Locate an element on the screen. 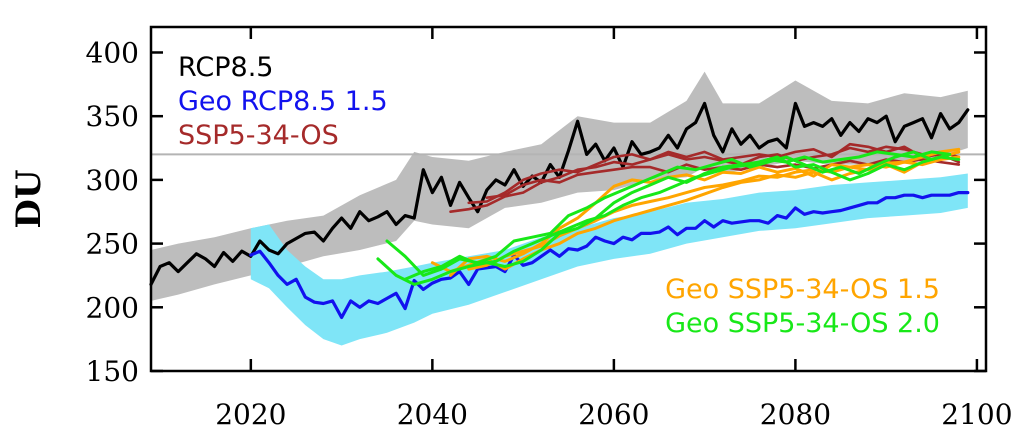 This screenshot has height=443, width=1020. x-tick-label: 2020 is located at coordinates (250, 414).